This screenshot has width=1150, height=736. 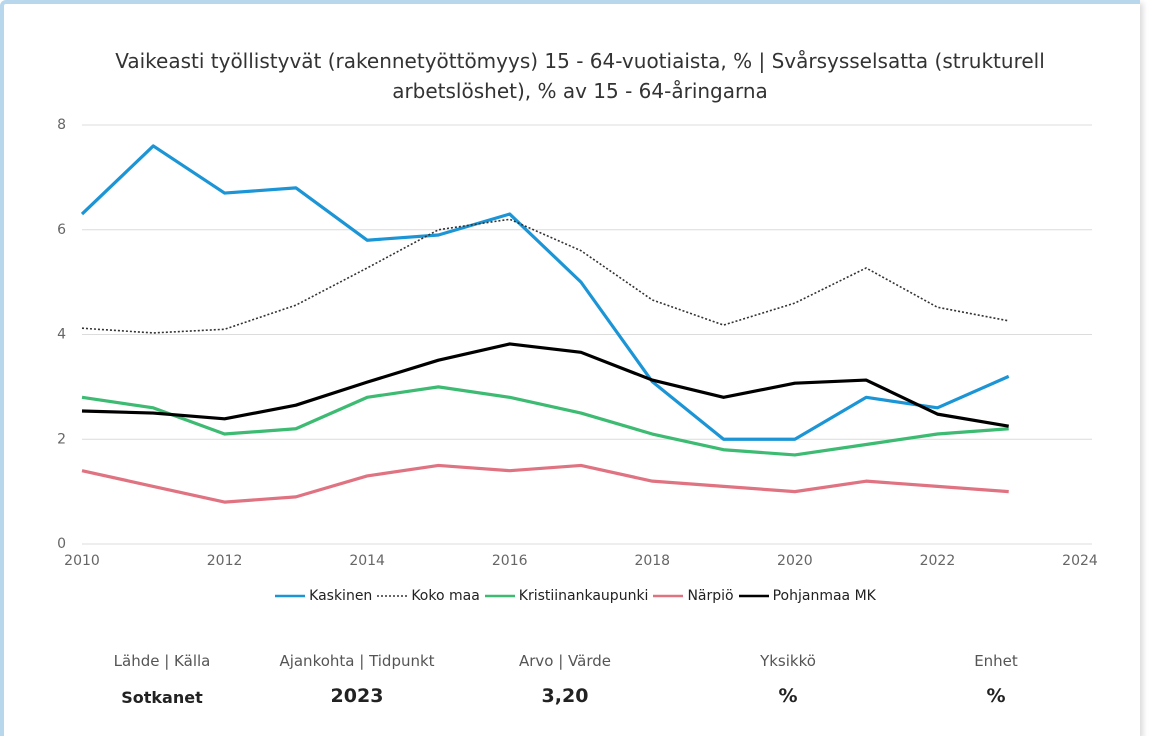 What do you see at coordinates (510, 561) in the screenshot?
I see `x-tick-label: 2016` at bounding box center [510, 561].